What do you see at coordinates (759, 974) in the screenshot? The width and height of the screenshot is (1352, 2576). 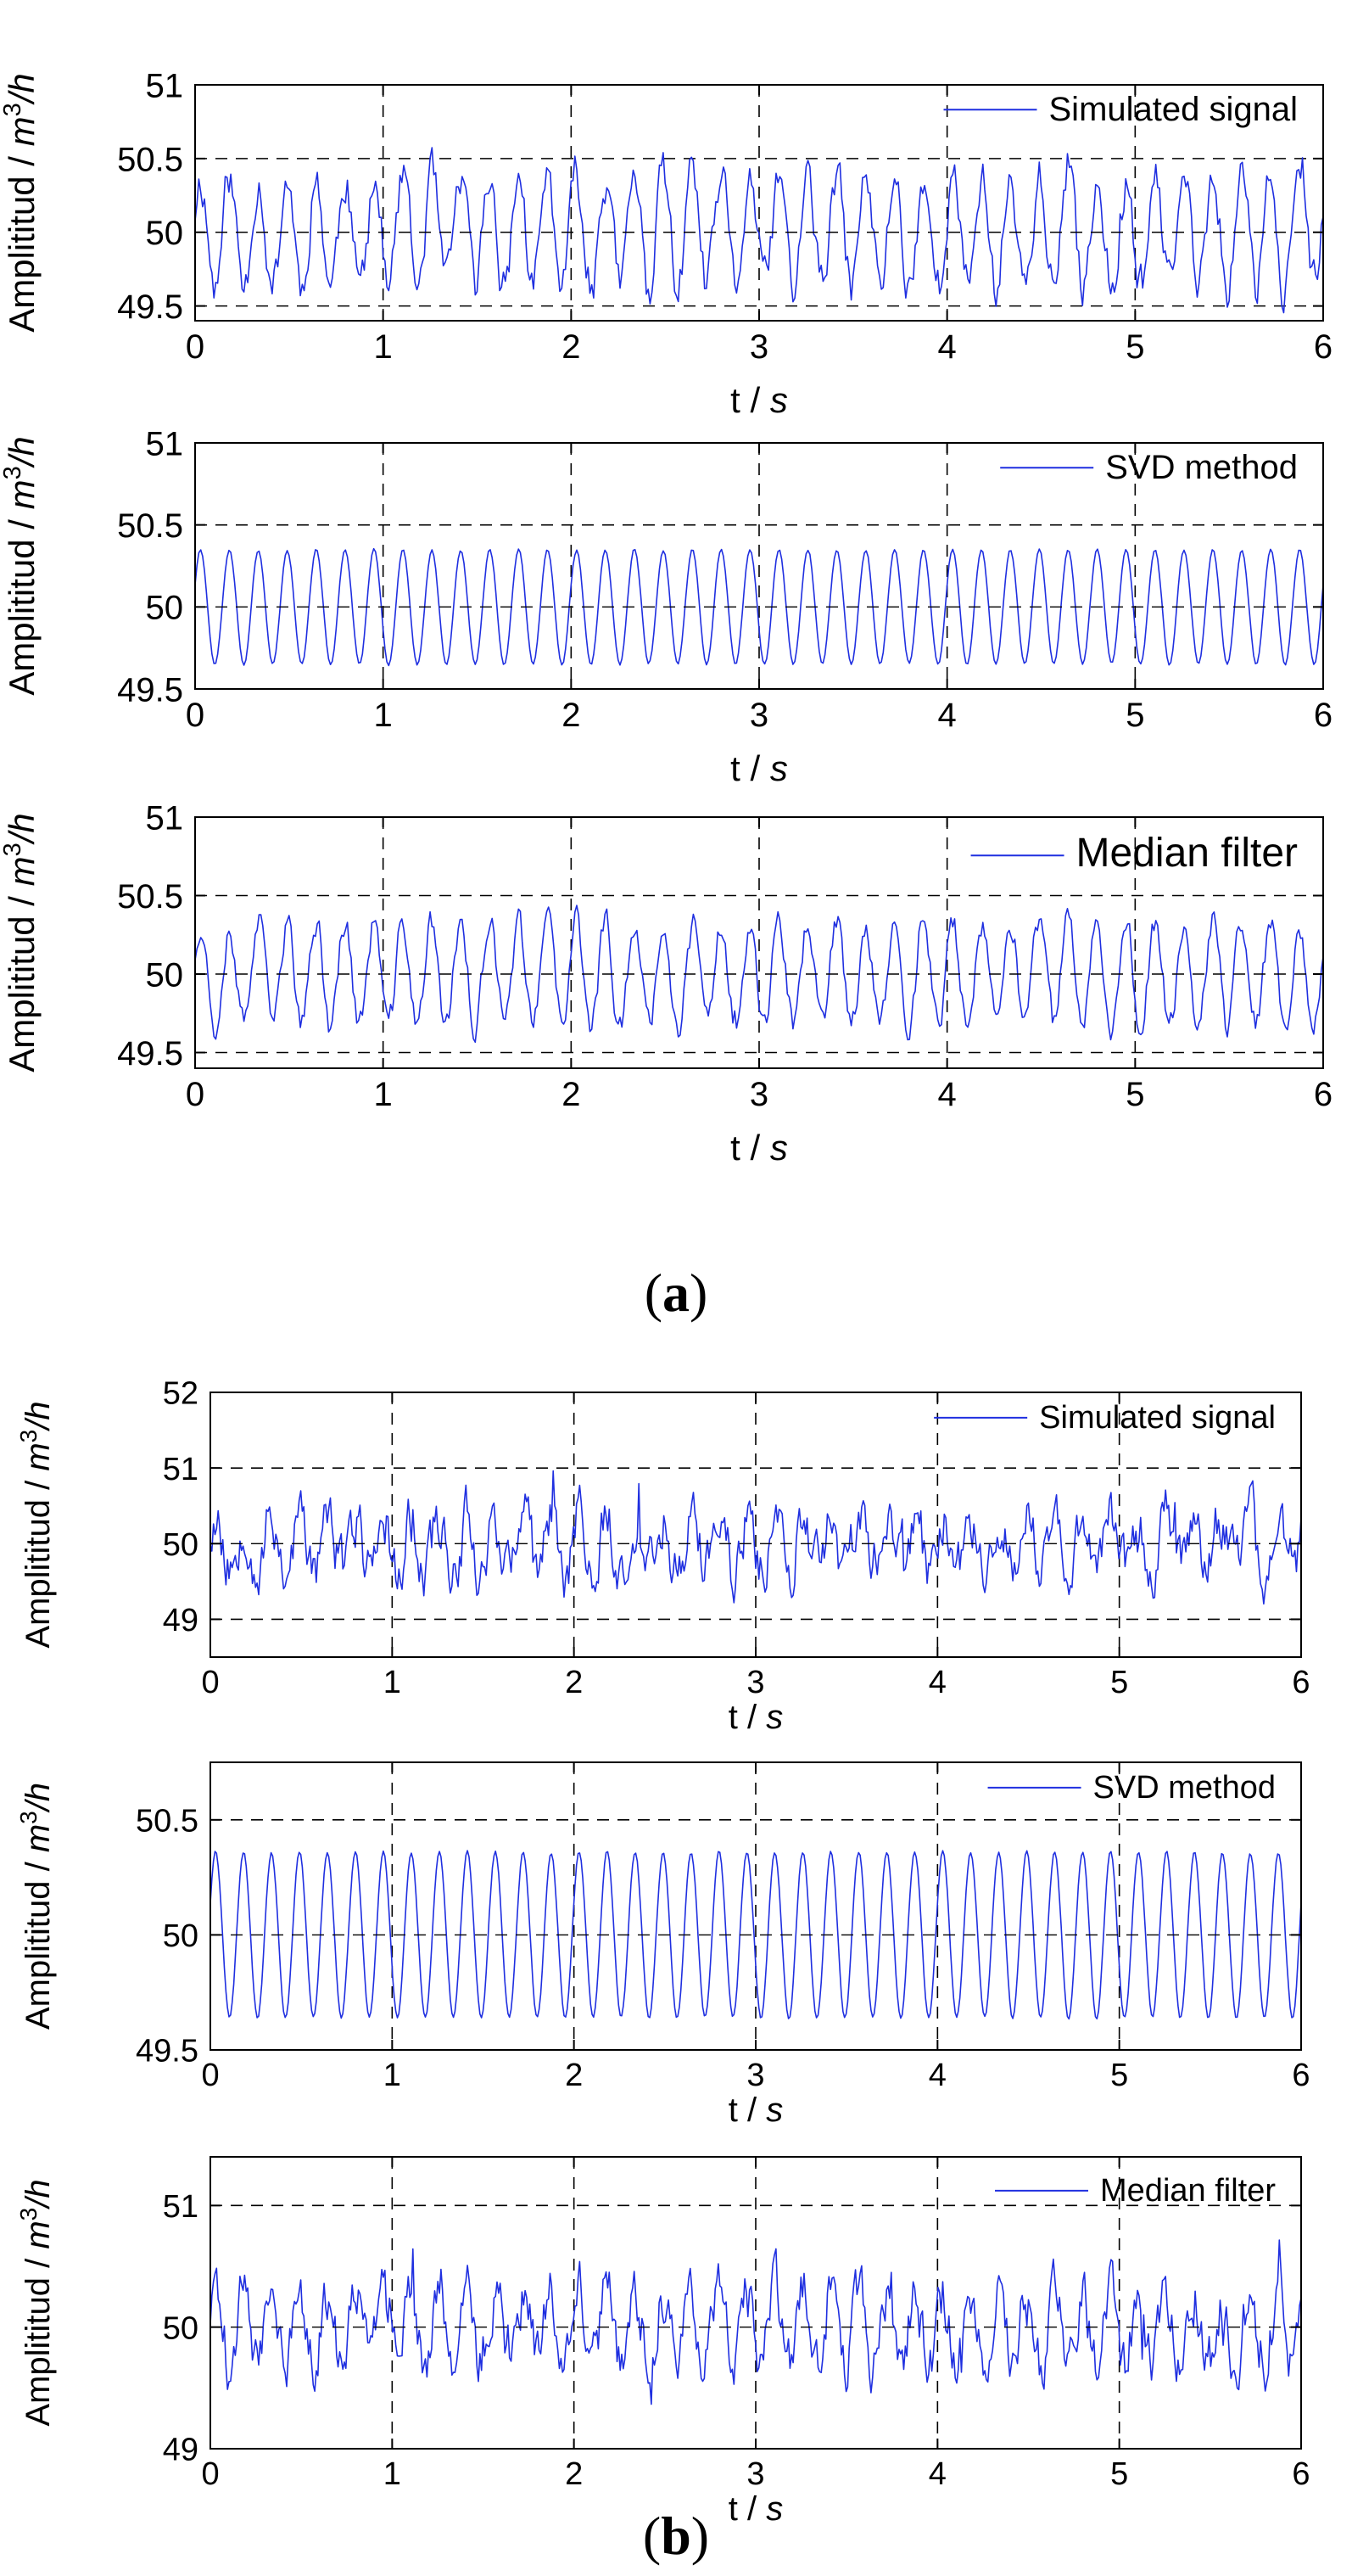 I see `signal-line-a3` at bounding box center [759, 974].